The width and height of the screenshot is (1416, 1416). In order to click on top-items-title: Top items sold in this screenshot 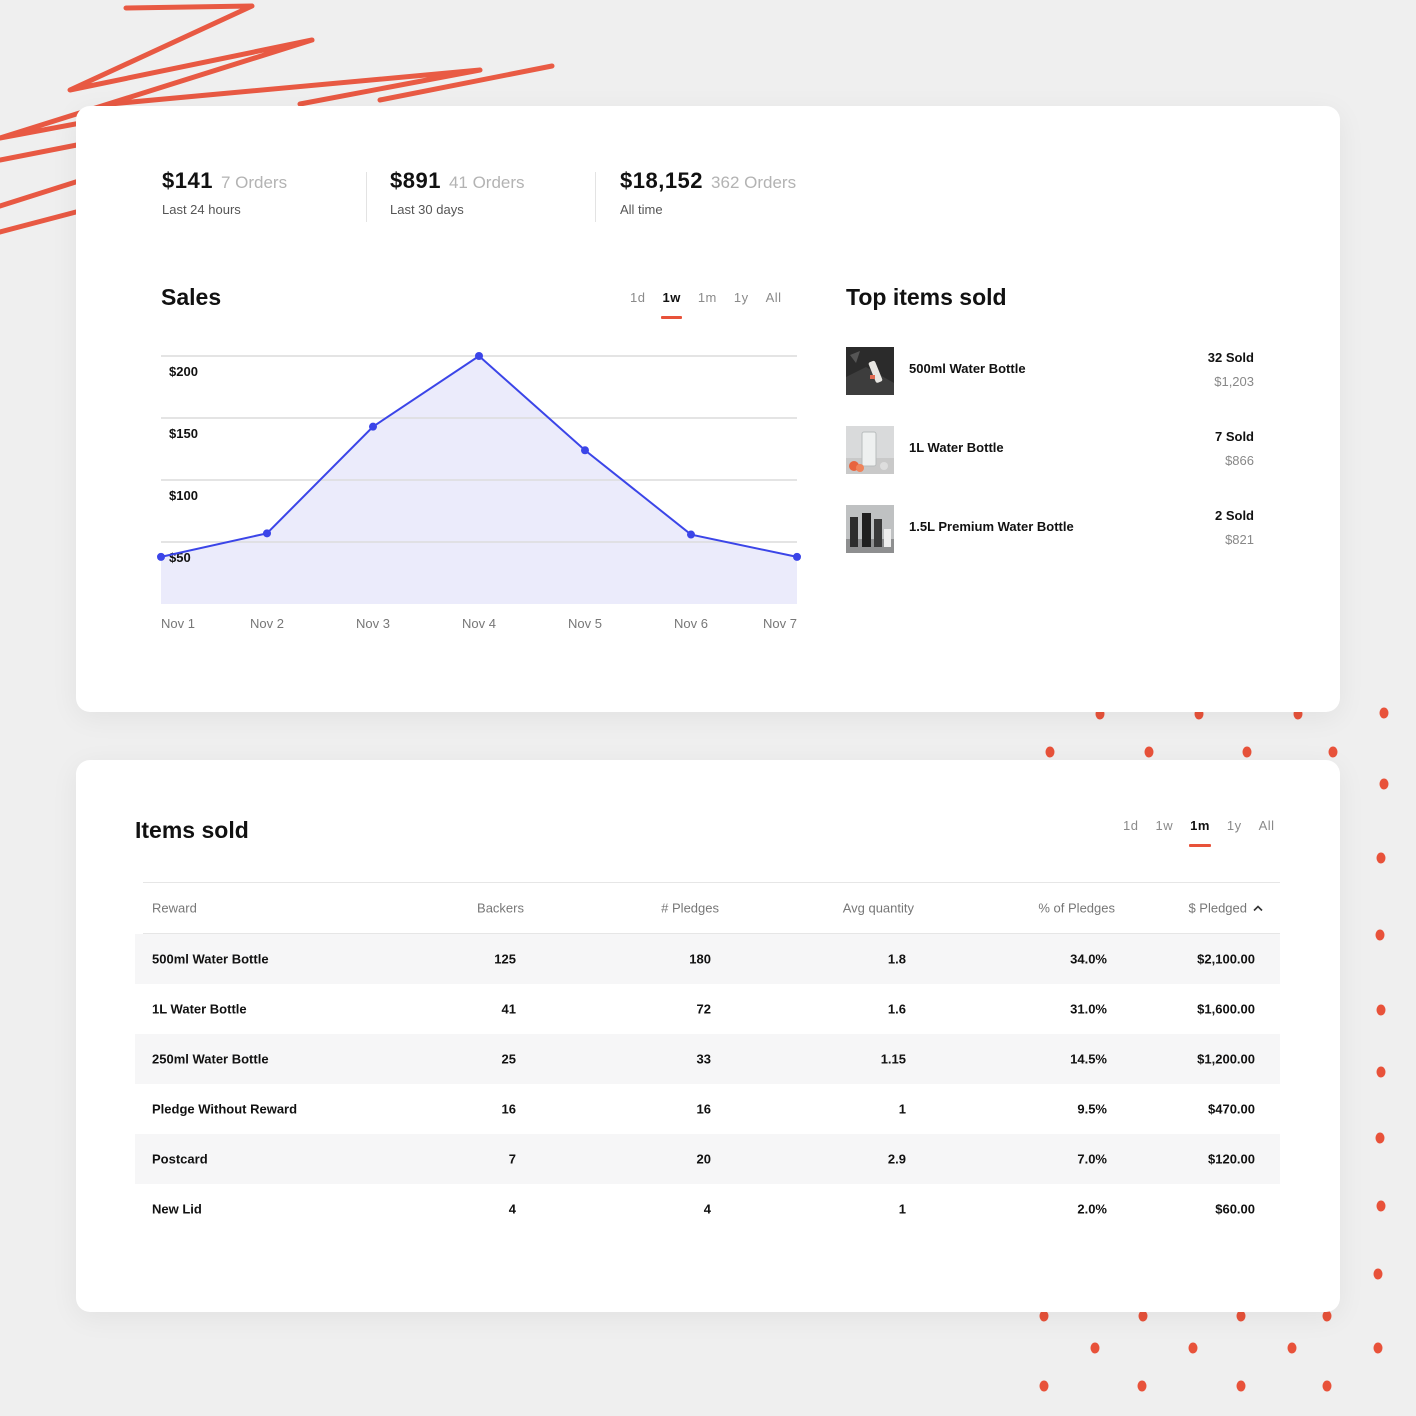, I will do `click(926, 297)`.